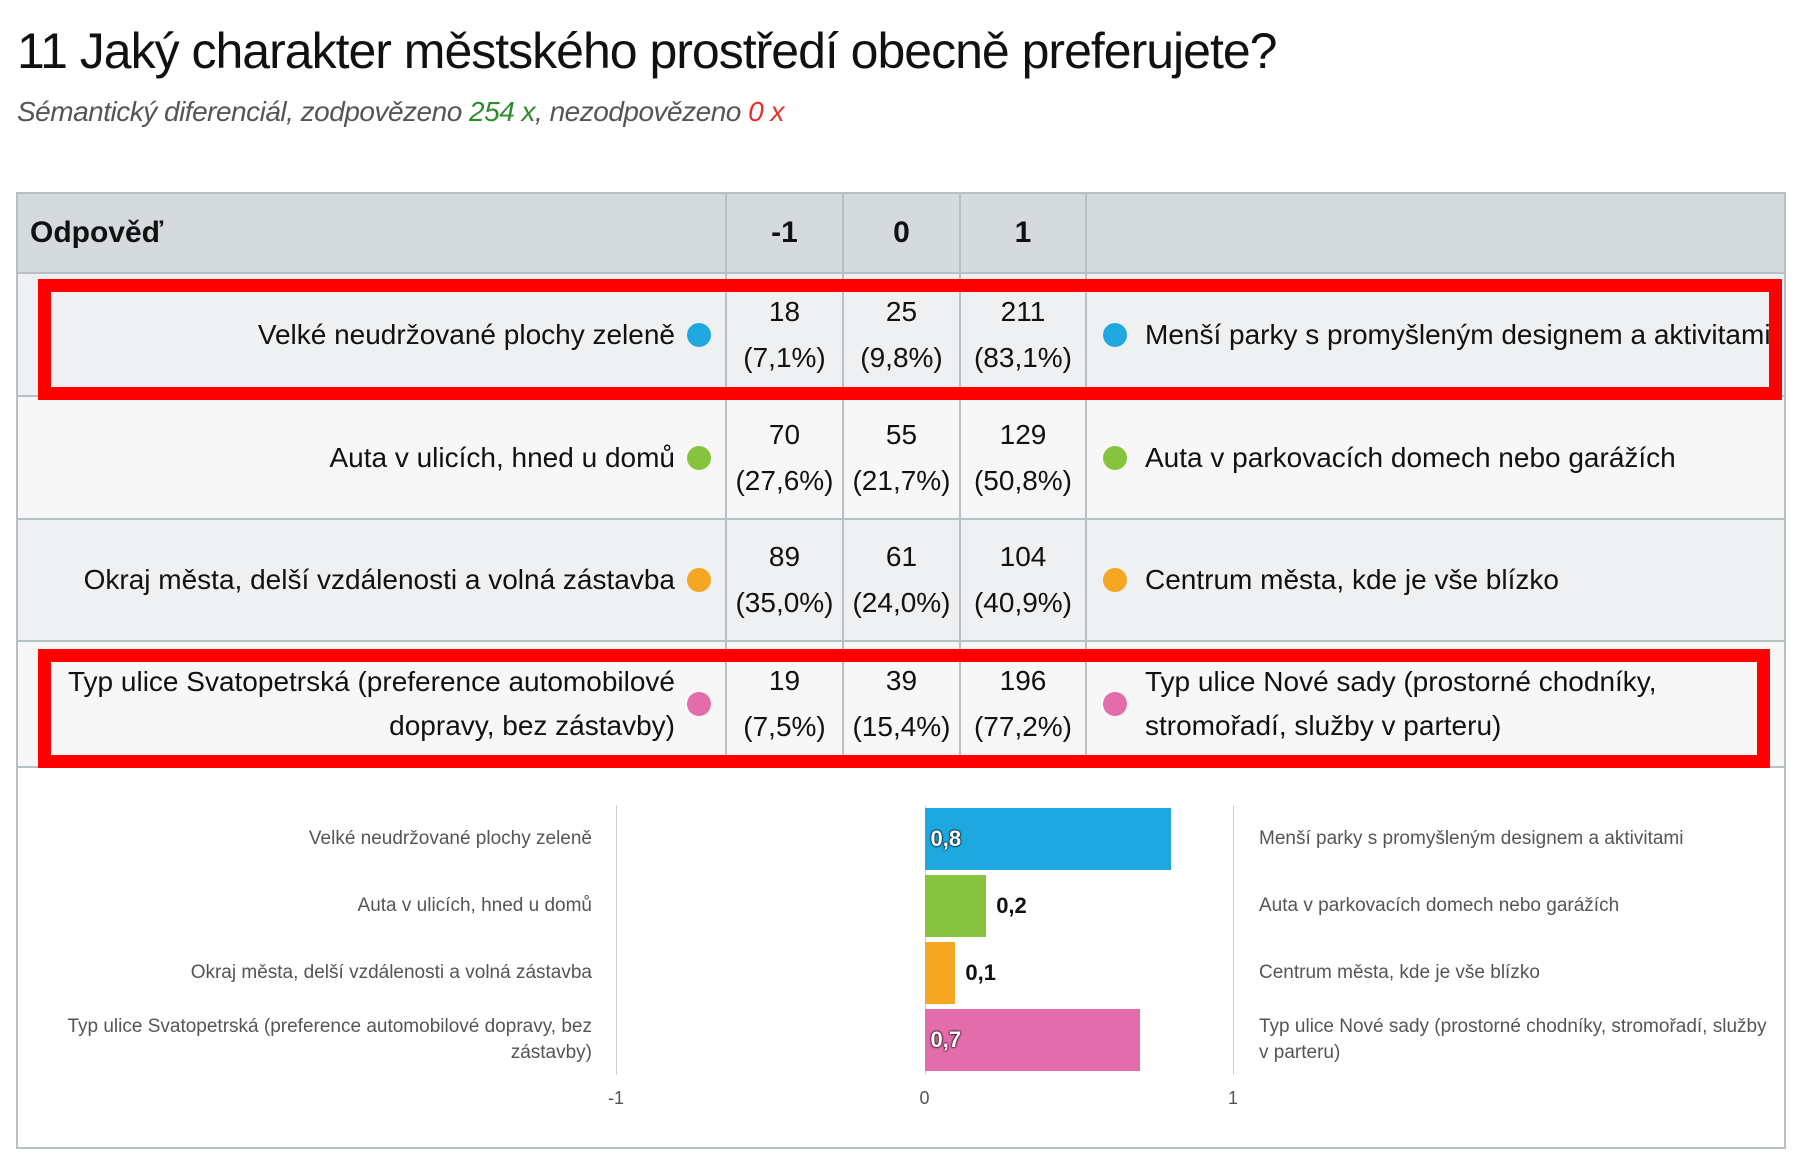  I want to click on left-label: Velké neudržované plochy zeleně, so click(372, 335).